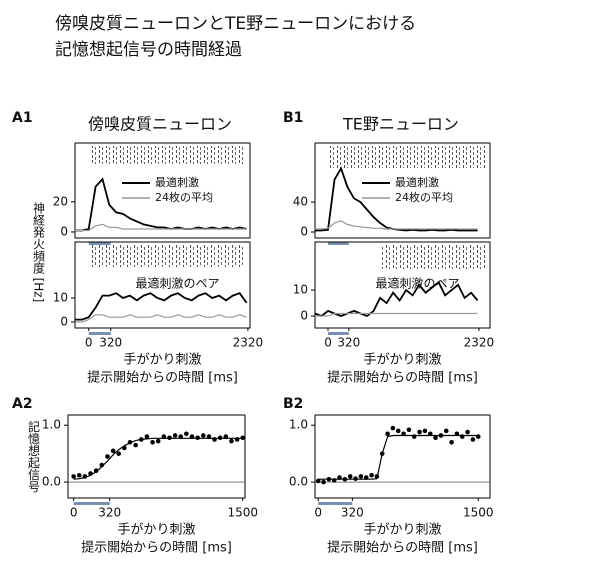 Image resolution: width=591 pixels, height=571 pixels. What do you see at coordinates (235, 24) in the screenshot?
I see `title-line: 傍嗅皮質ニューロンとTE野ニューロンにおける` at bounding box center [235, 24].